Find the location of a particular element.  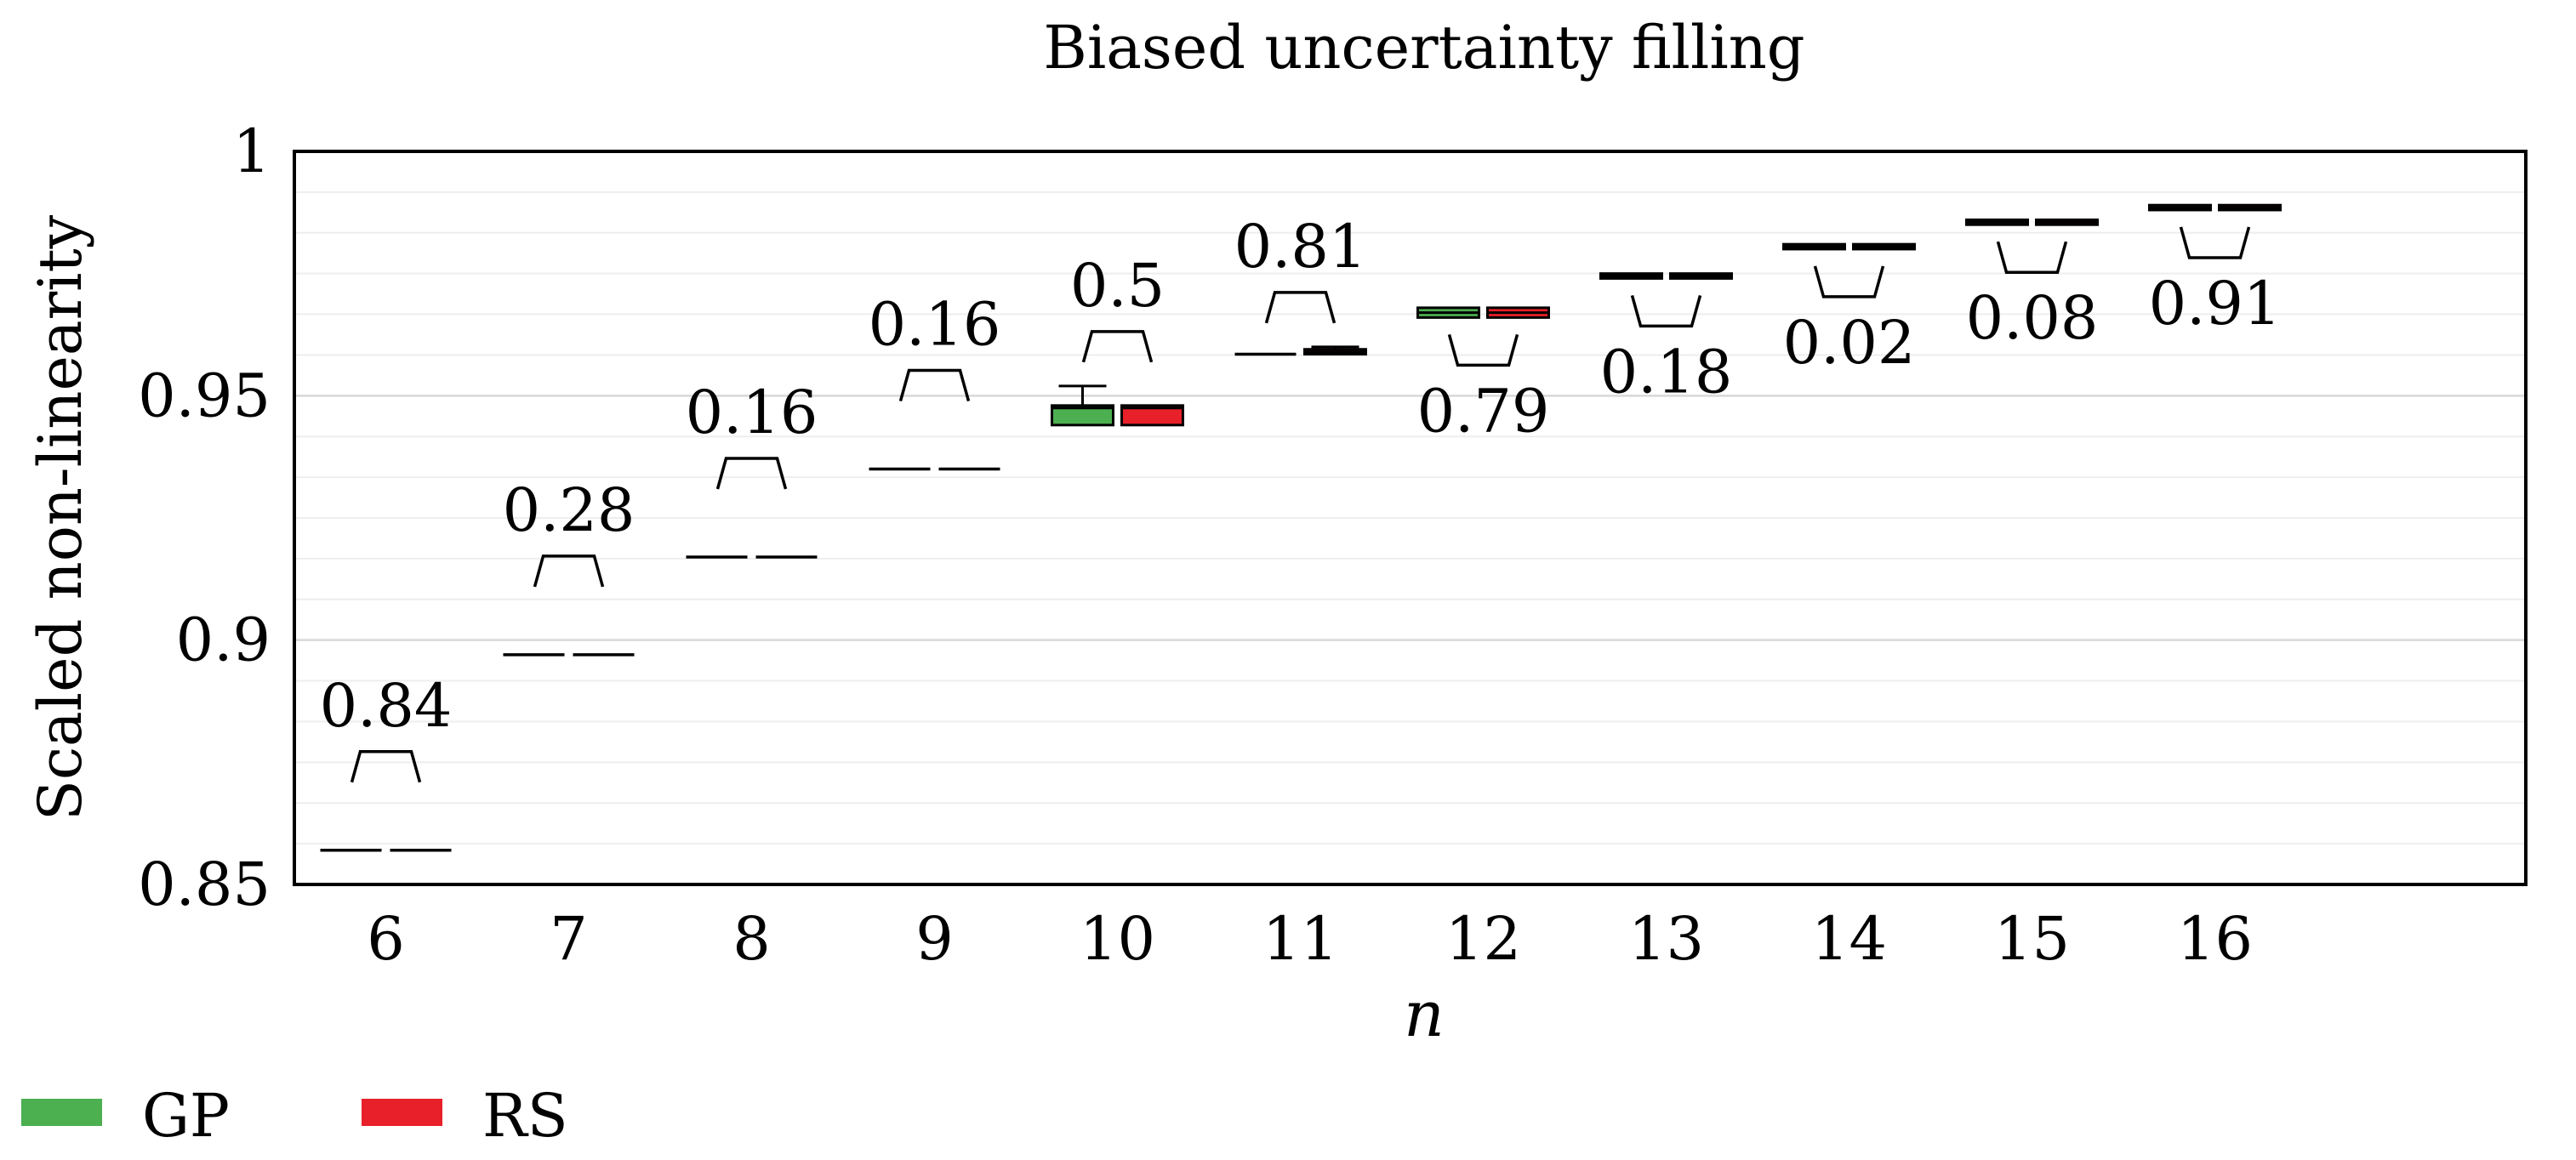

x-axis-label: n is located at coordinates (1424, 1014).